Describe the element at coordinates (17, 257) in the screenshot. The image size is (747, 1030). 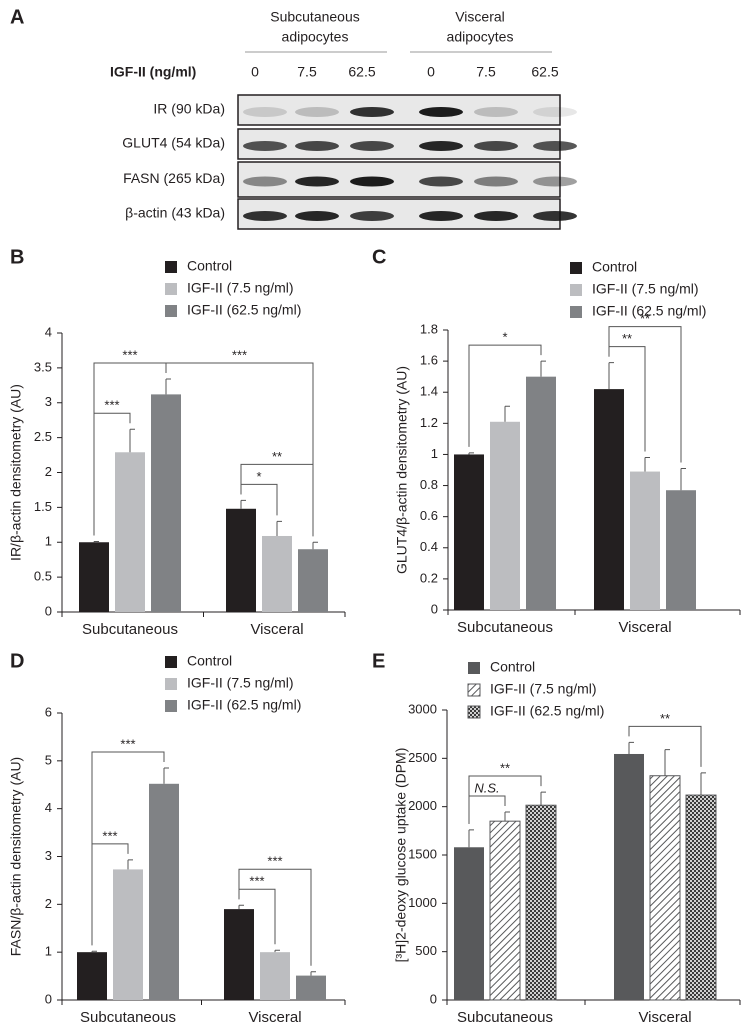
I see `panel-letter: B` at that location.